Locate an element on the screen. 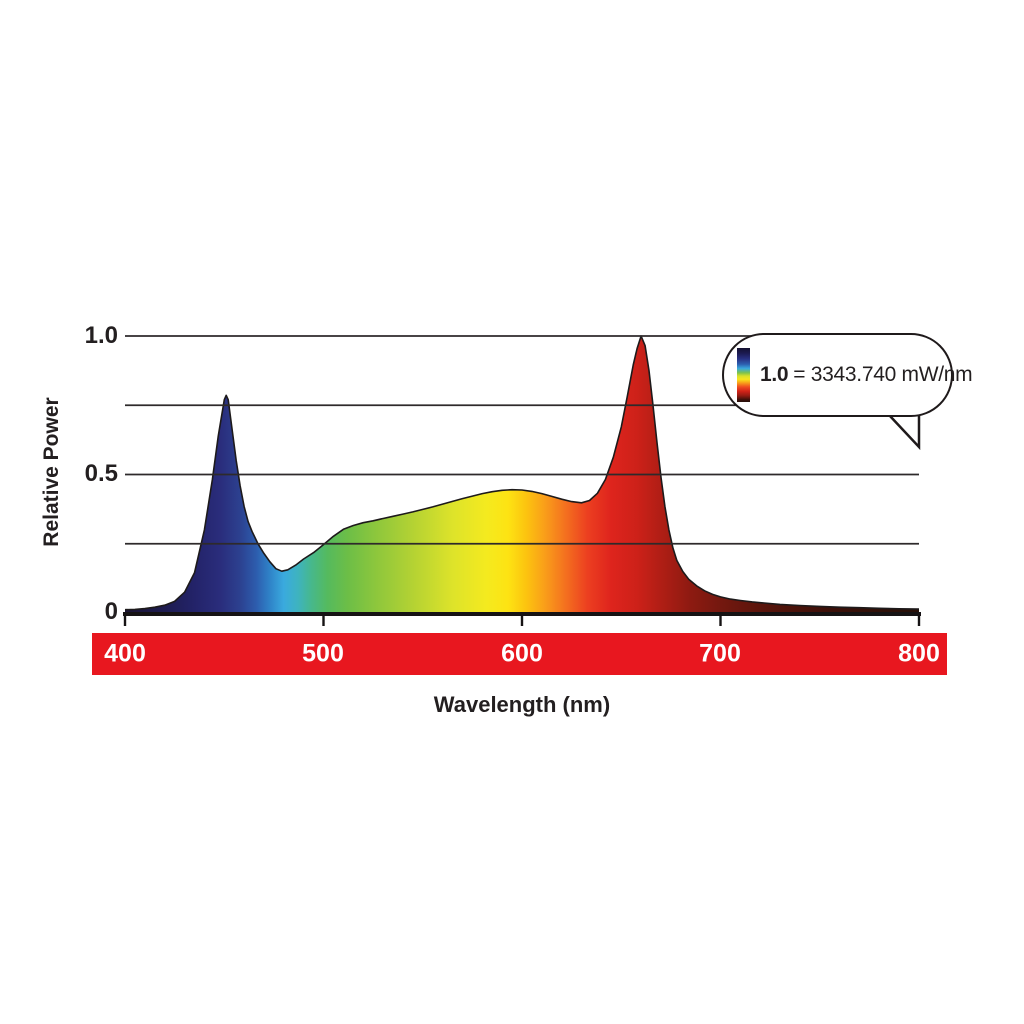  x-tick-label-600: 600 is located at coordinates (522, 653).